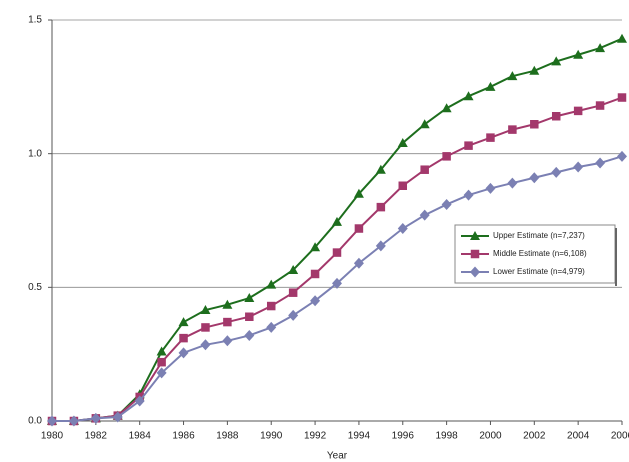 This screenshot has width=629, height=462. I want to click on x-tick-label: 1994, so click(359, 436).